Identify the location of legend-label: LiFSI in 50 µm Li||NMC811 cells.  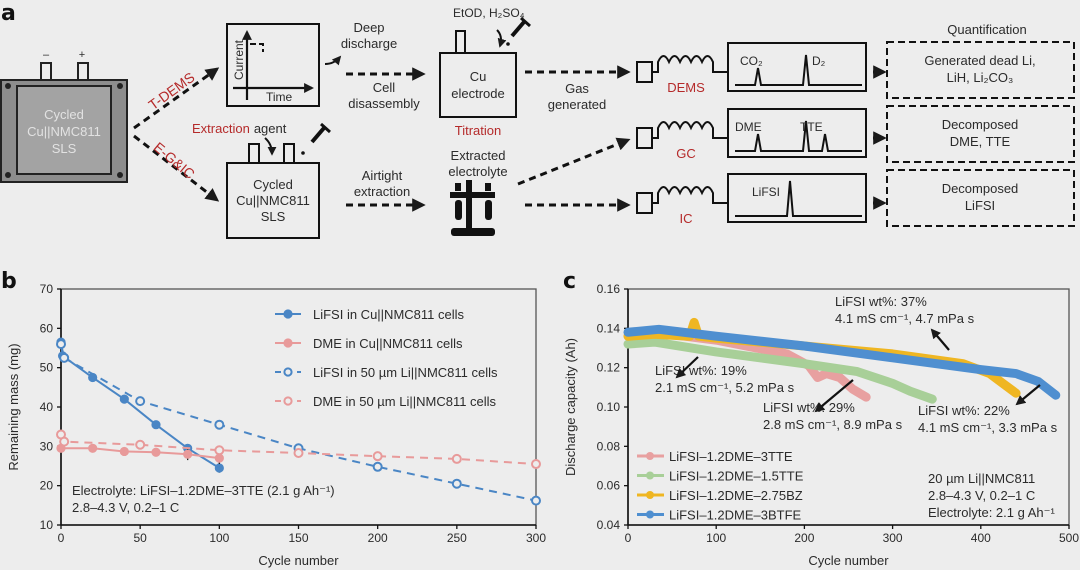
(405, 372).